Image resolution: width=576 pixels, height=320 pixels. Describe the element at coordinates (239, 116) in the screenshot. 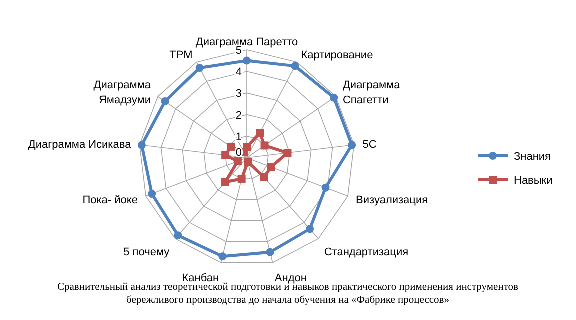

I see `y-tick-label: 2` at that location.